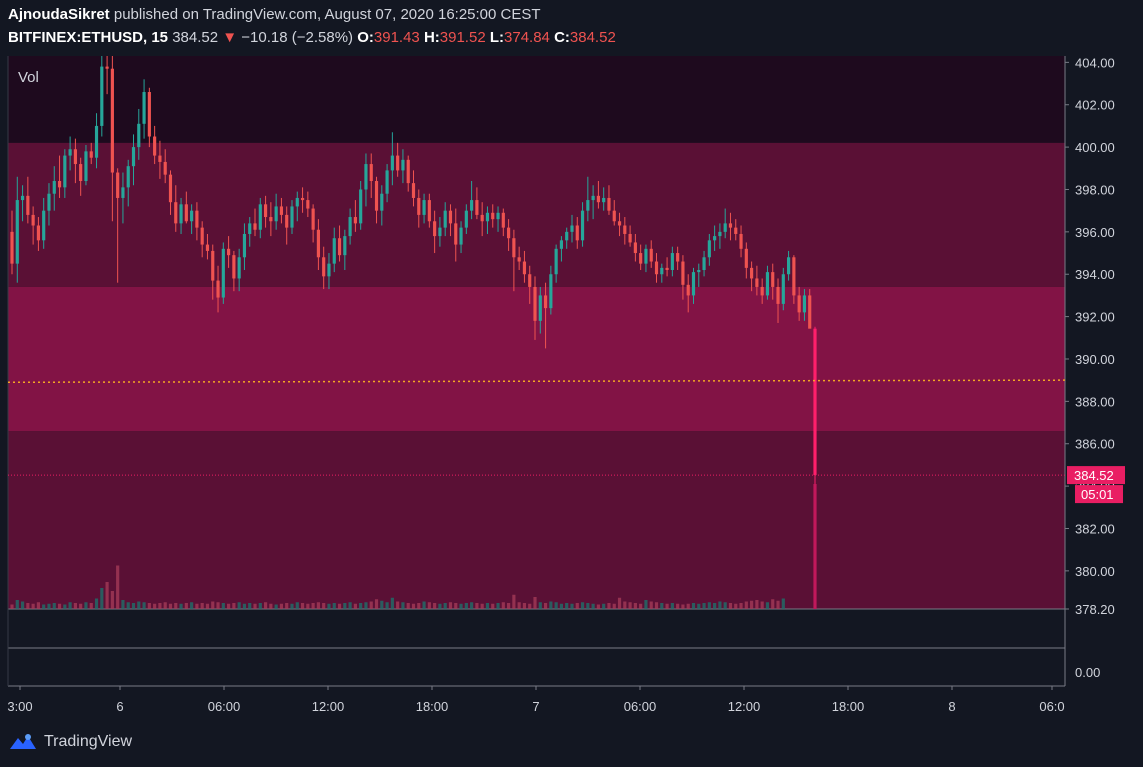 Image resolution: width=1143 pixels, height=767 pixels. Describe the element at coordinates (28, 77) in the screenshot. I see `volume-pane-label: Vol` at that location.